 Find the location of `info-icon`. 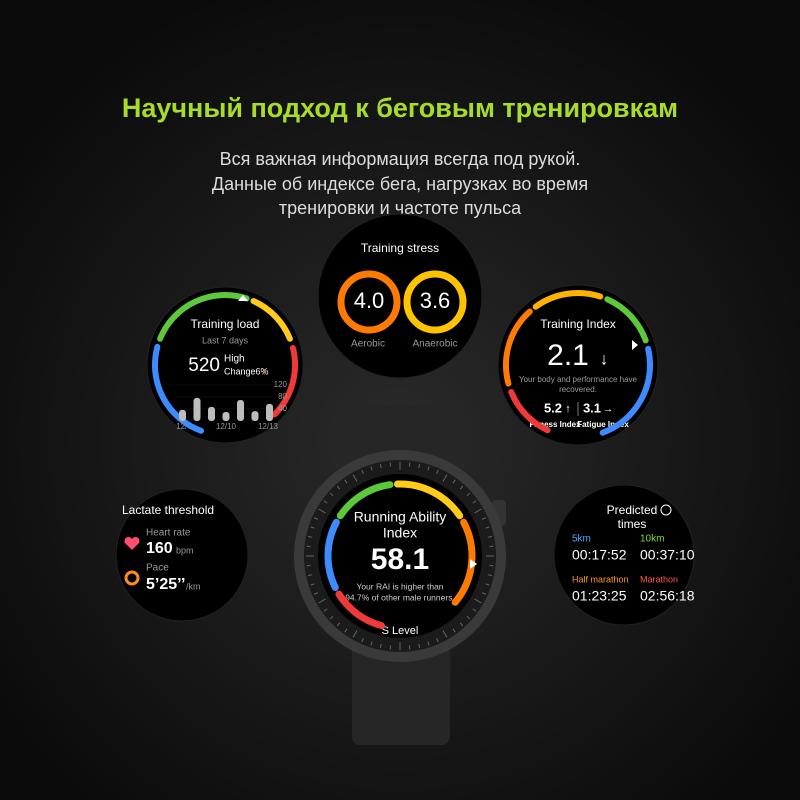

info-icon is located at coordinates (666, 510).